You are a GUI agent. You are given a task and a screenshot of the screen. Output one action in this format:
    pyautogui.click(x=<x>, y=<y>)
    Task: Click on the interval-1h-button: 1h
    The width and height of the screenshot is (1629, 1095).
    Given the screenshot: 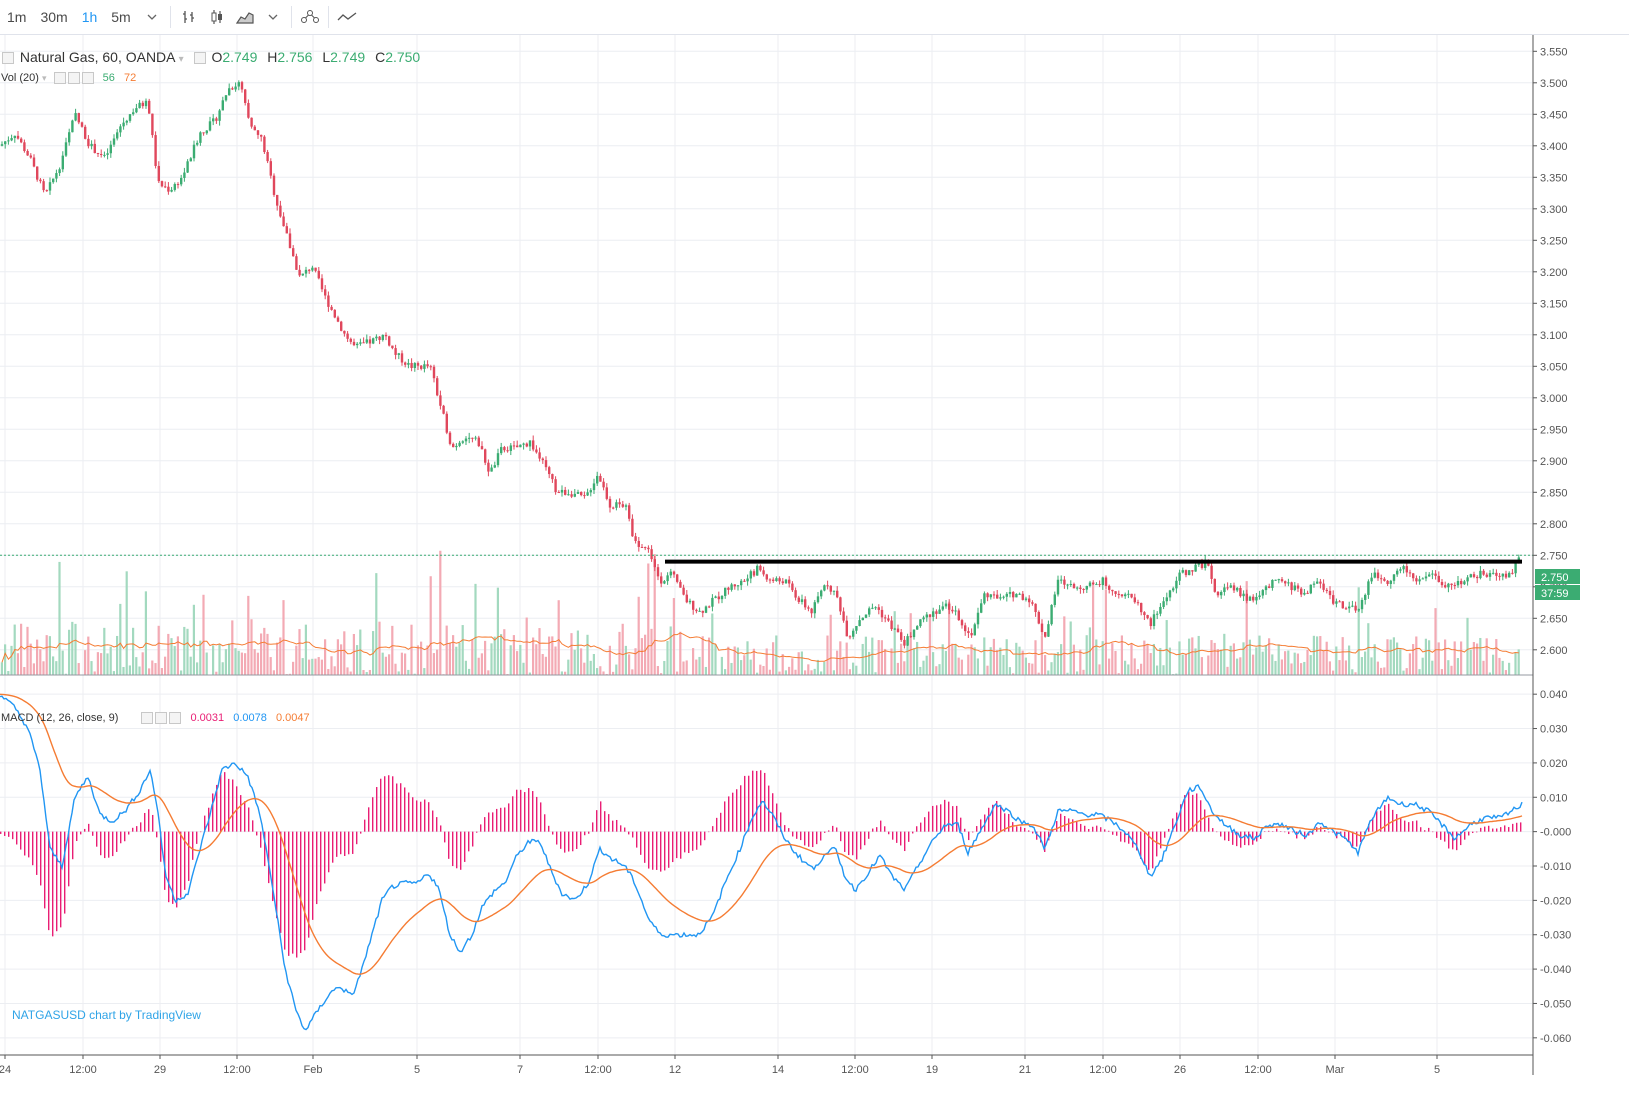 What is the action you would take?
    pyautogui.click(x=90, y=17)
    